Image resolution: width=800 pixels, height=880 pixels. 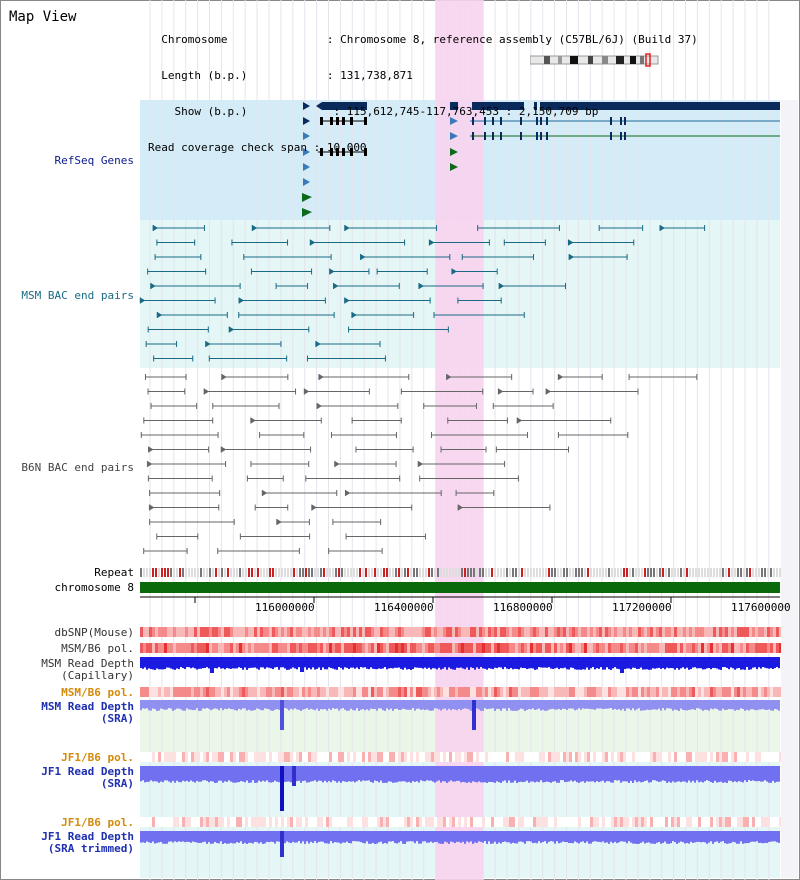 I want to click on chromosome-ideogram, so click(x=595, y=60).